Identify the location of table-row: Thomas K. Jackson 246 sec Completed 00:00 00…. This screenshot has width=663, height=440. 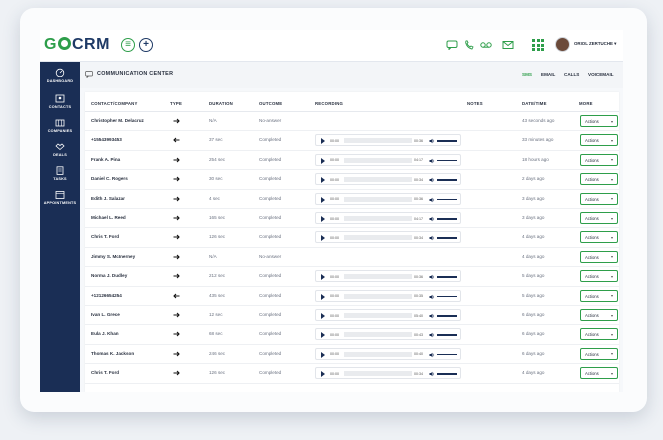
(352, 355).